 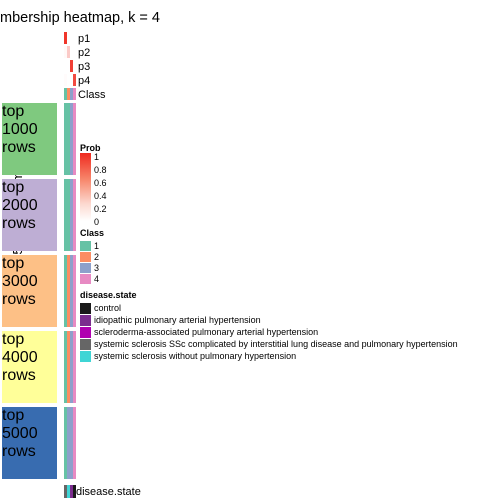 What do you see at coordinates (20, 205) in the screenshot?
I see `row-block-label: top 2000 rows` at bounding box center [20, 205].